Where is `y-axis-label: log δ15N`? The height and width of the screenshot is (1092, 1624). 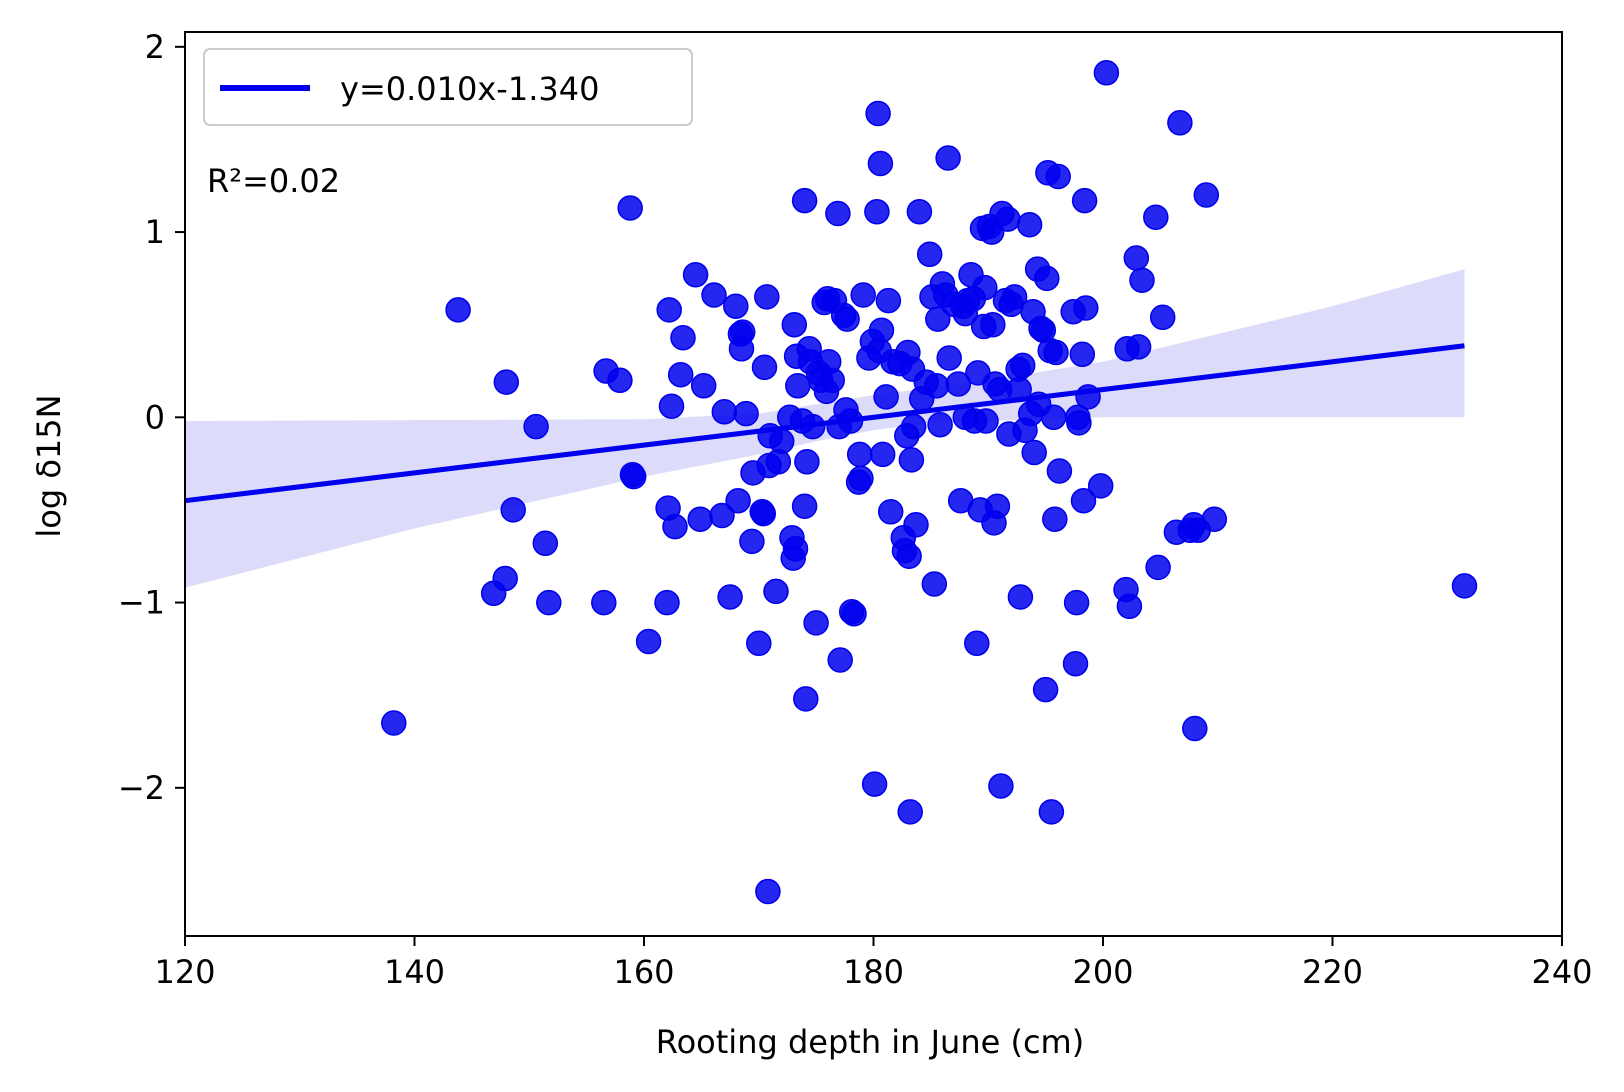 y-axis-label: log δ15N is located at coordinates (49, 465).